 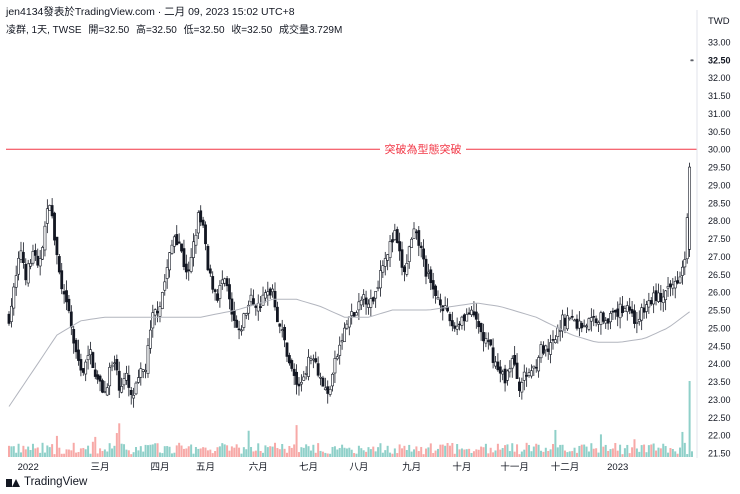 What do you see at coordinates (719, 400) in the screenshot?
I see `y-tick-label: 23.00` at bounding box center [719, 400].